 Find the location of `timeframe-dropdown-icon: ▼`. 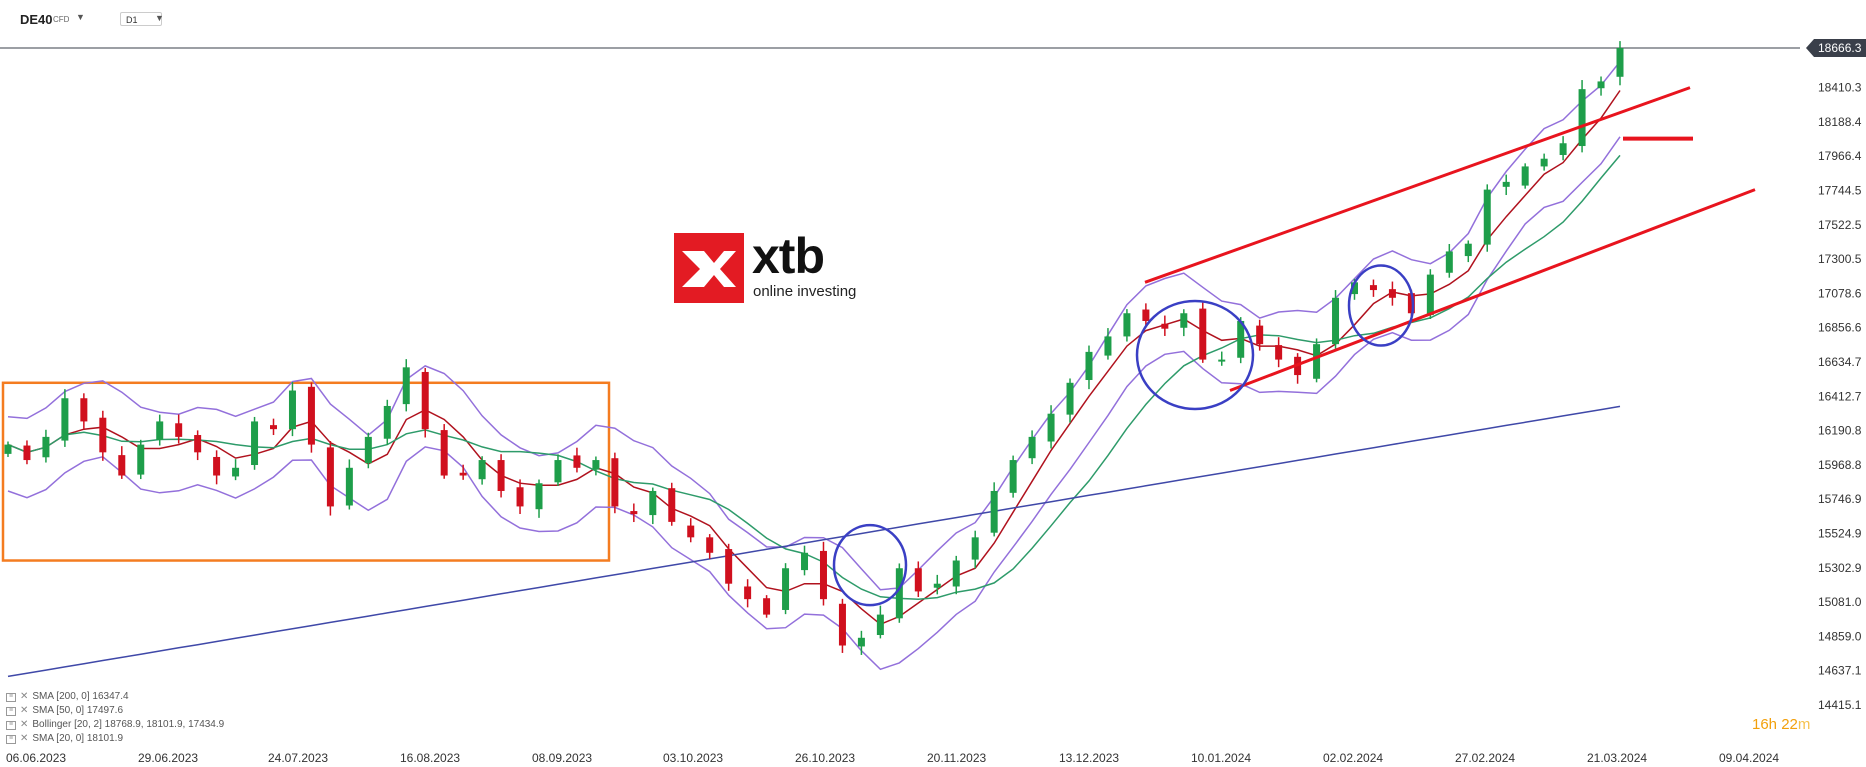

timeframe-dropdown-icon: ▼ is located at coordinates (159, 18).